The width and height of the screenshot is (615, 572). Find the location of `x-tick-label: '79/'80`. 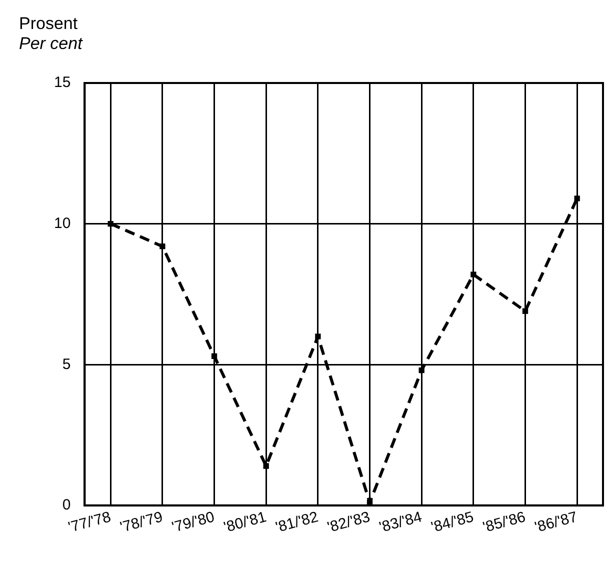

x-tick-label: '79/'80 is located at coordinates (193, 522).